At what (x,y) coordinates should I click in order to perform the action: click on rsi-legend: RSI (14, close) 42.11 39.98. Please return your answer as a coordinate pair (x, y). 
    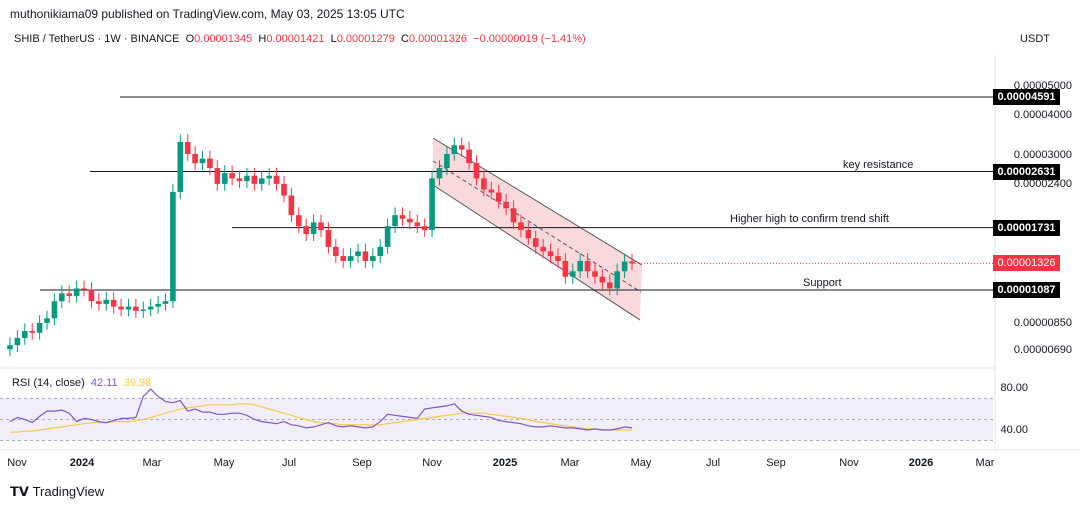
    Looking at the image, I should click on (81, 383).